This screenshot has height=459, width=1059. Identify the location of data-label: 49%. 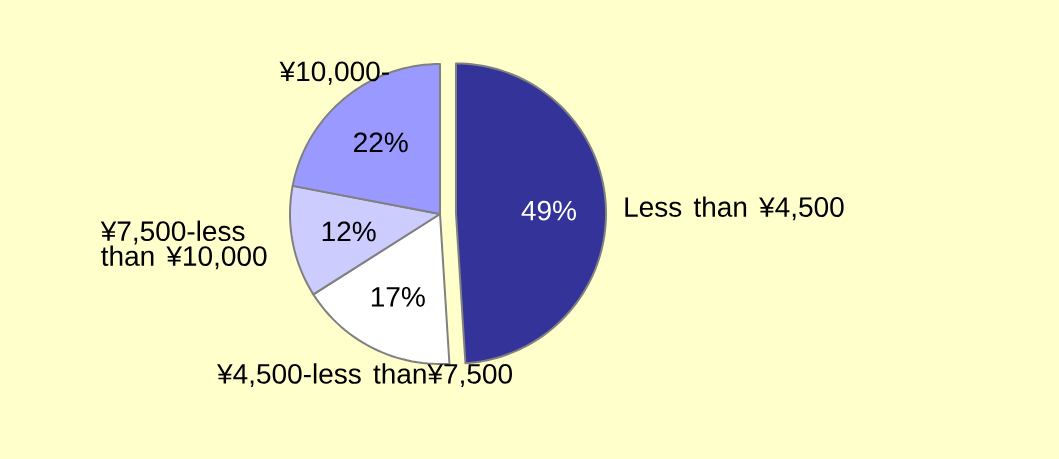
(548, 210).